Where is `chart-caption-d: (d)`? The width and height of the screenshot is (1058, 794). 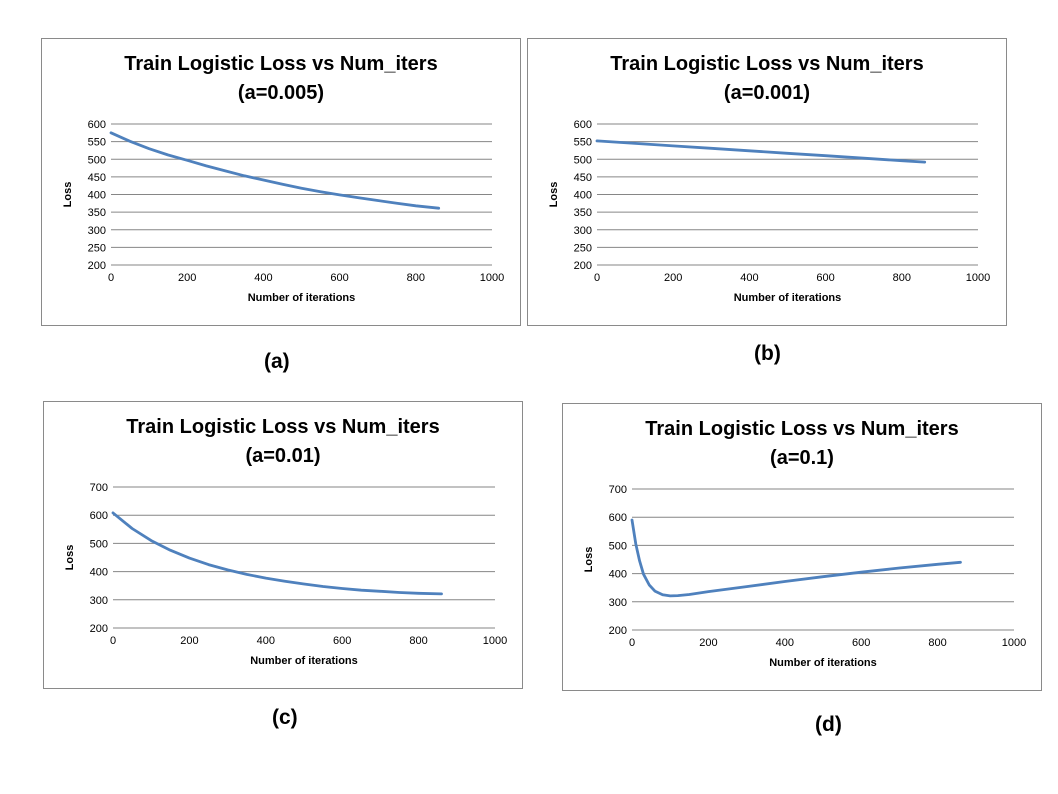 chart-caption-d: (d) is located at coordinates (828, 724).